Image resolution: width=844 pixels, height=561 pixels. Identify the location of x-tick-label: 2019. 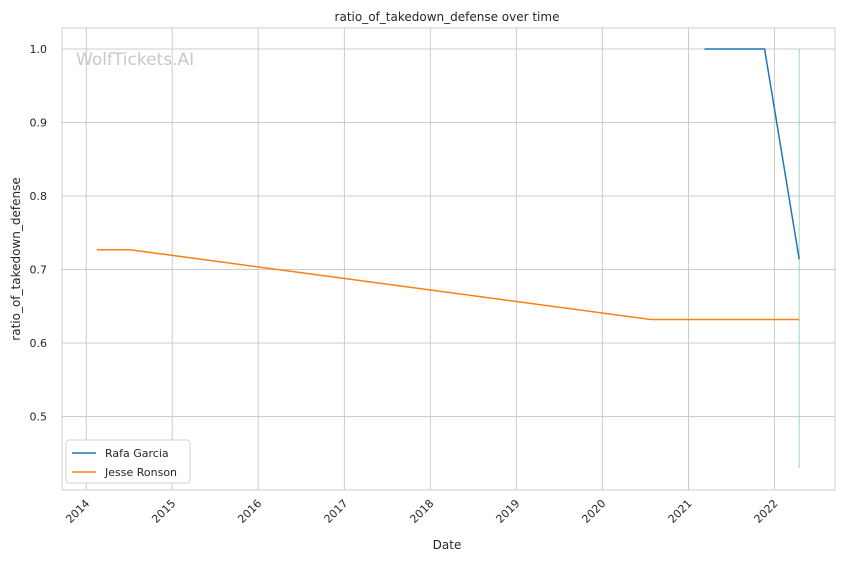
(507, 511).